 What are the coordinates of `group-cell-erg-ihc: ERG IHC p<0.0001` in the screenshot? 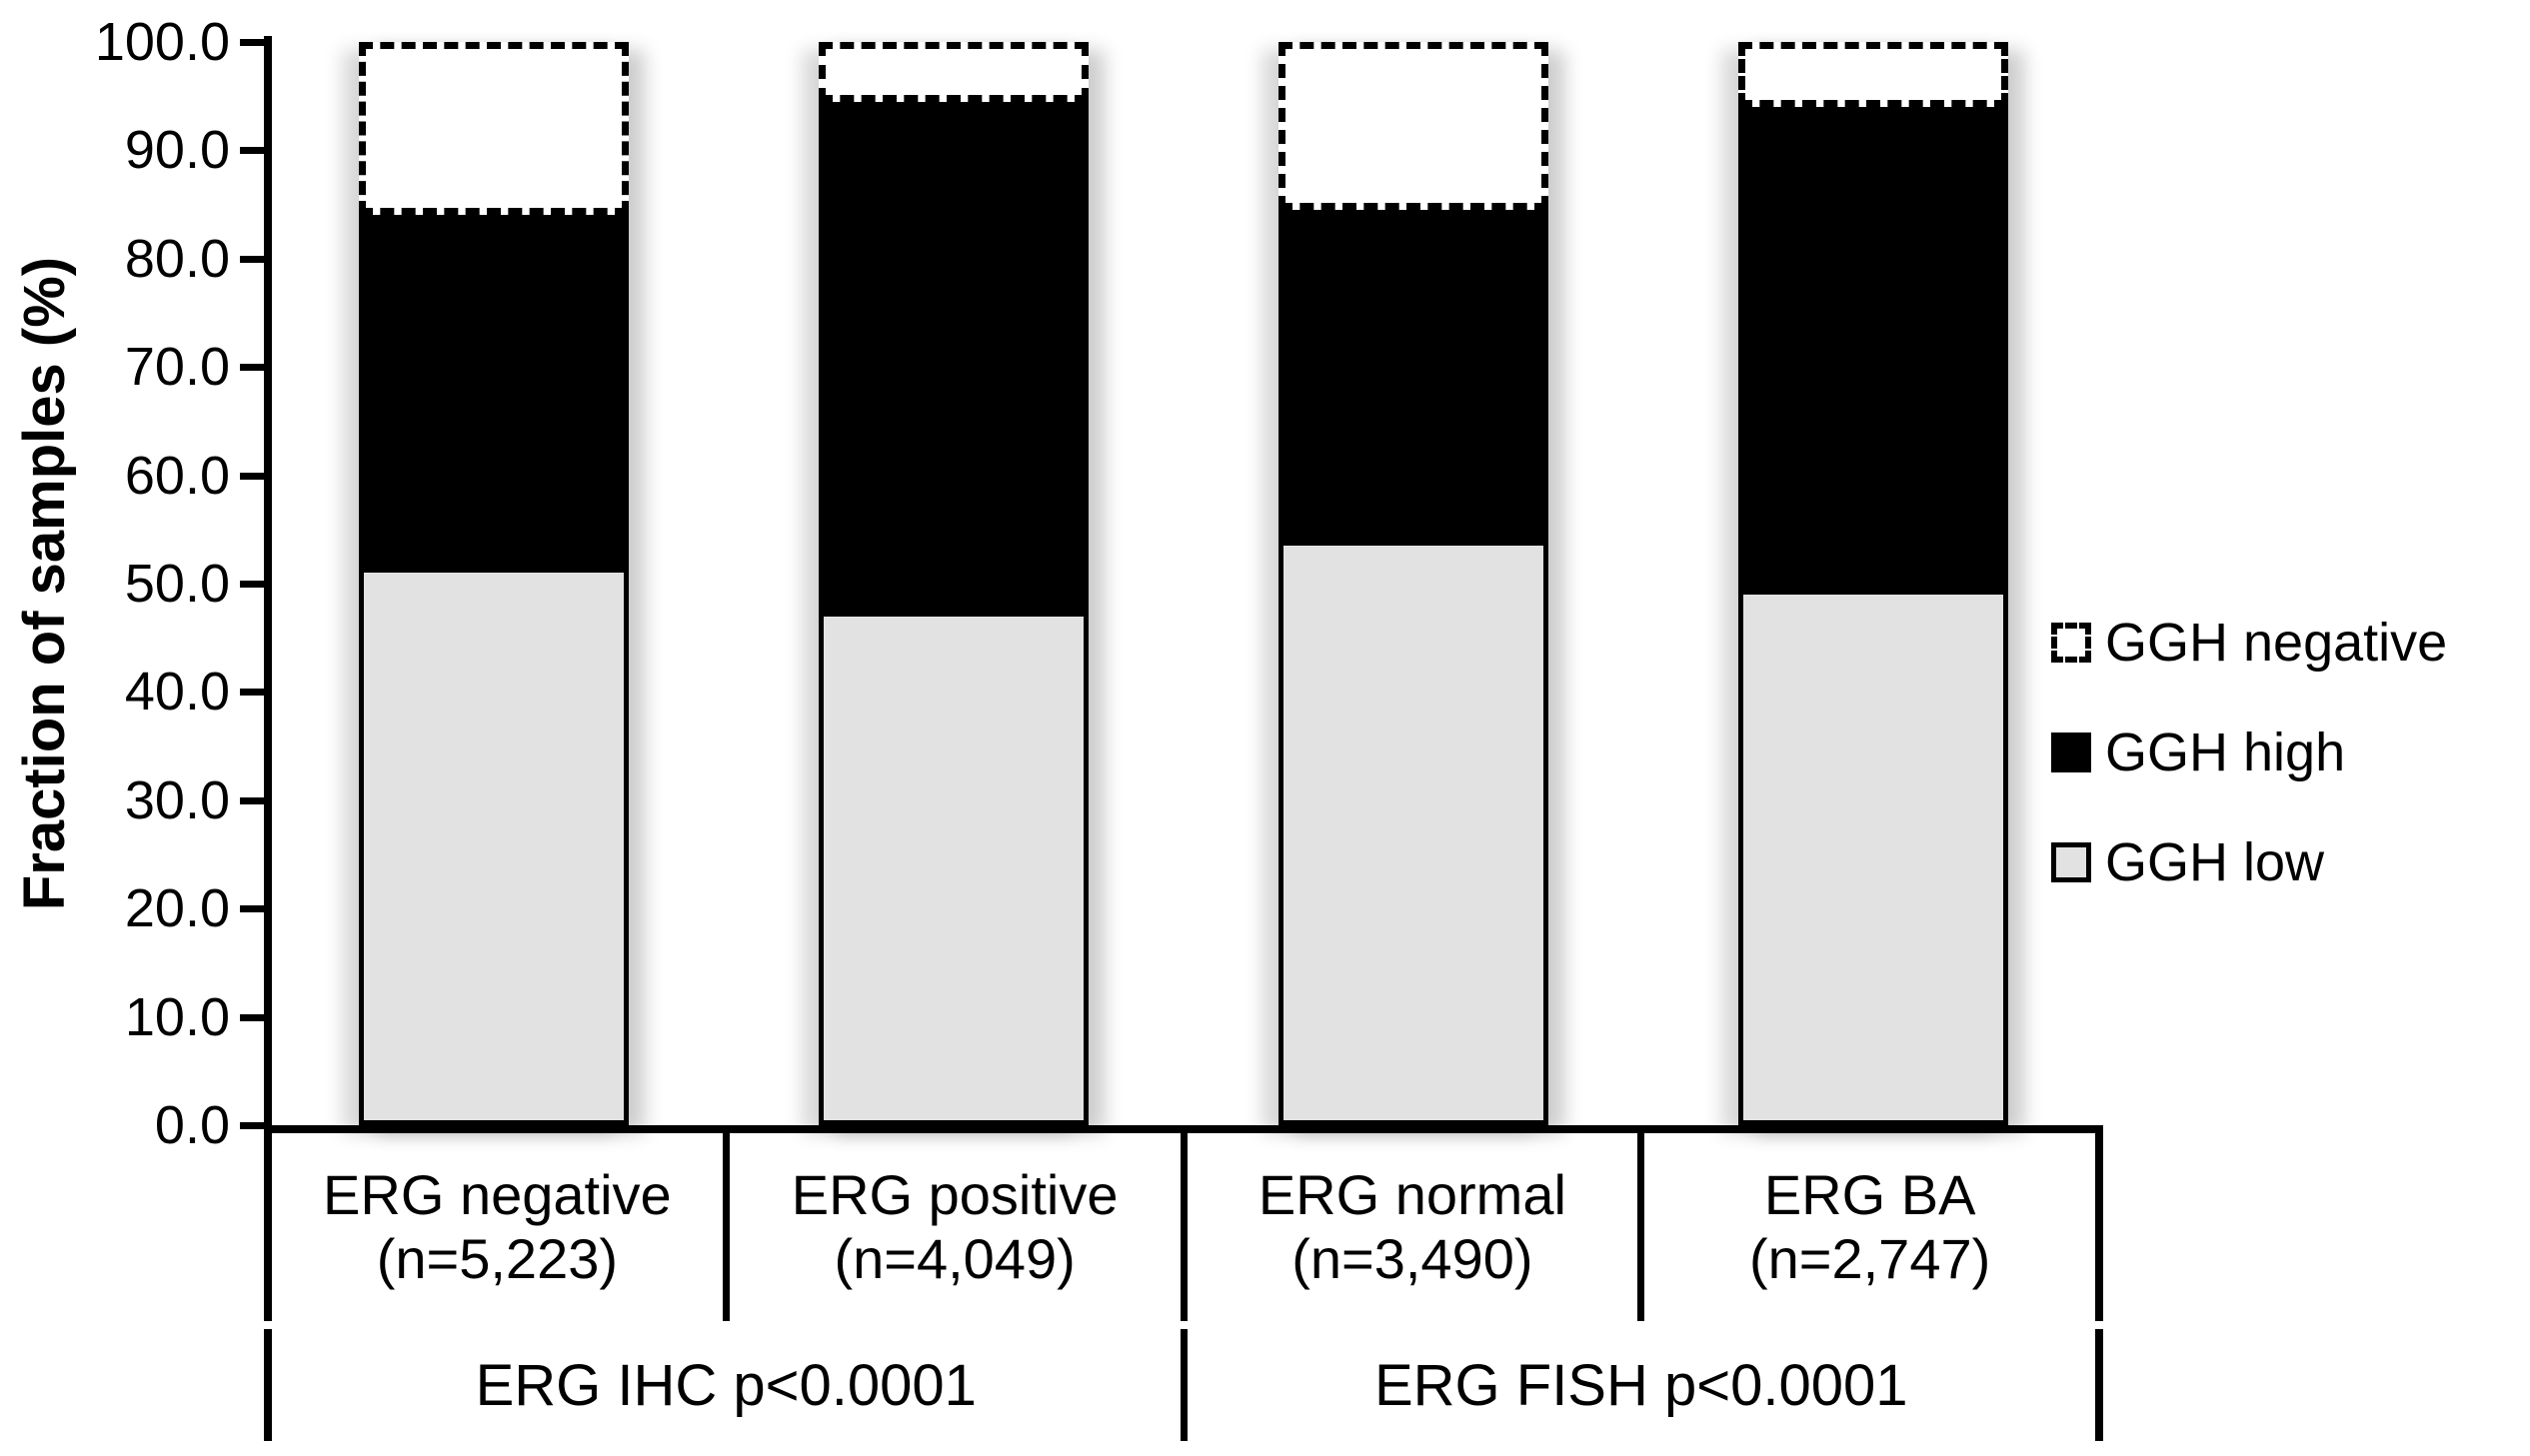 It's located at (730, 1385).